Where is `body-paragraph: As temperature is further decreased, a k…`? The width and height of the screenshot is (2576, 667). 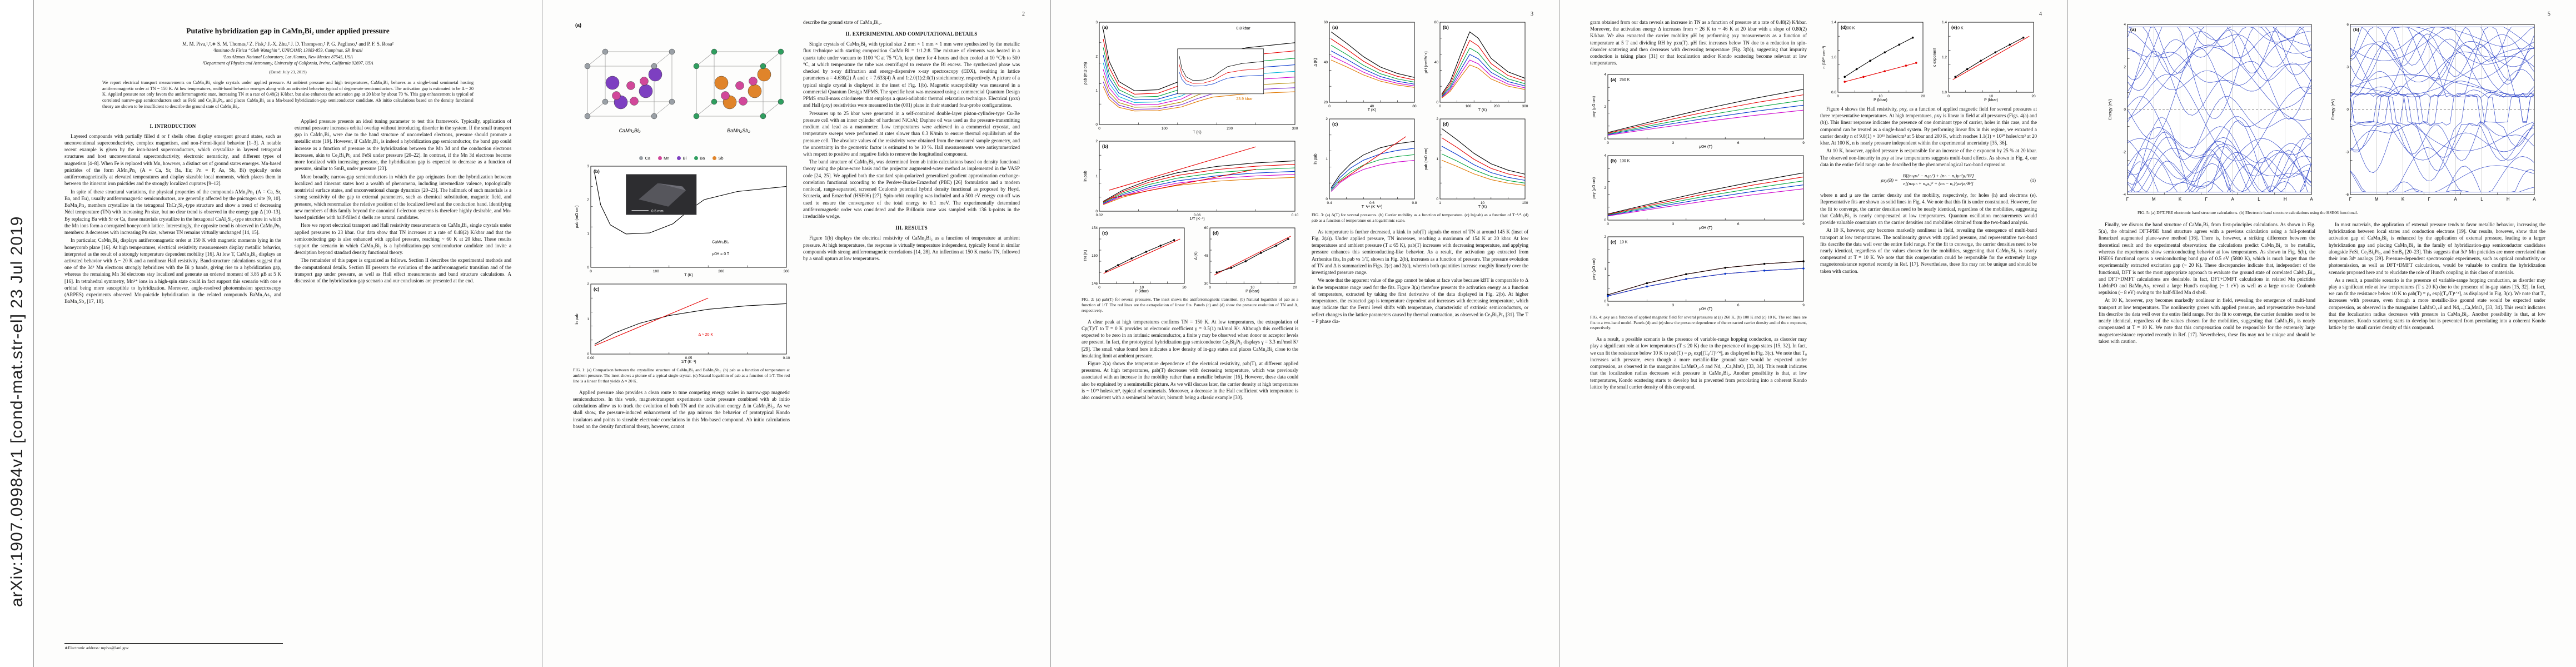
body-paragraph: As temperature is further decreased, a k… is located at coordinates (1420, 252).